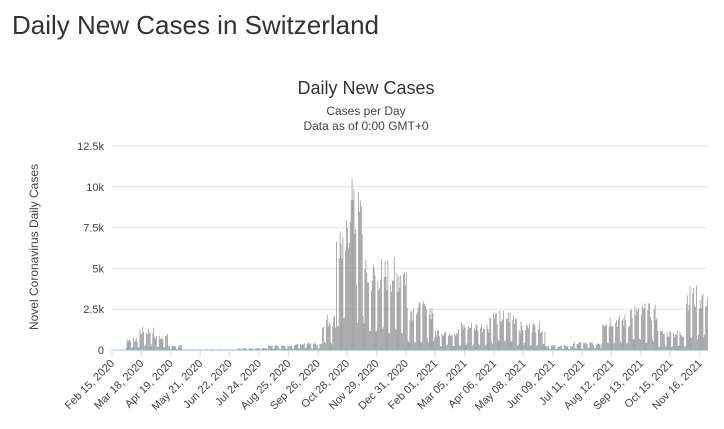 The height and width of the screenshot is (429, 724). What do you see at coordinates (93, 310) in the screenshot?
I see `y-tick-label: 2.5k` at bounding box center [93, 310].